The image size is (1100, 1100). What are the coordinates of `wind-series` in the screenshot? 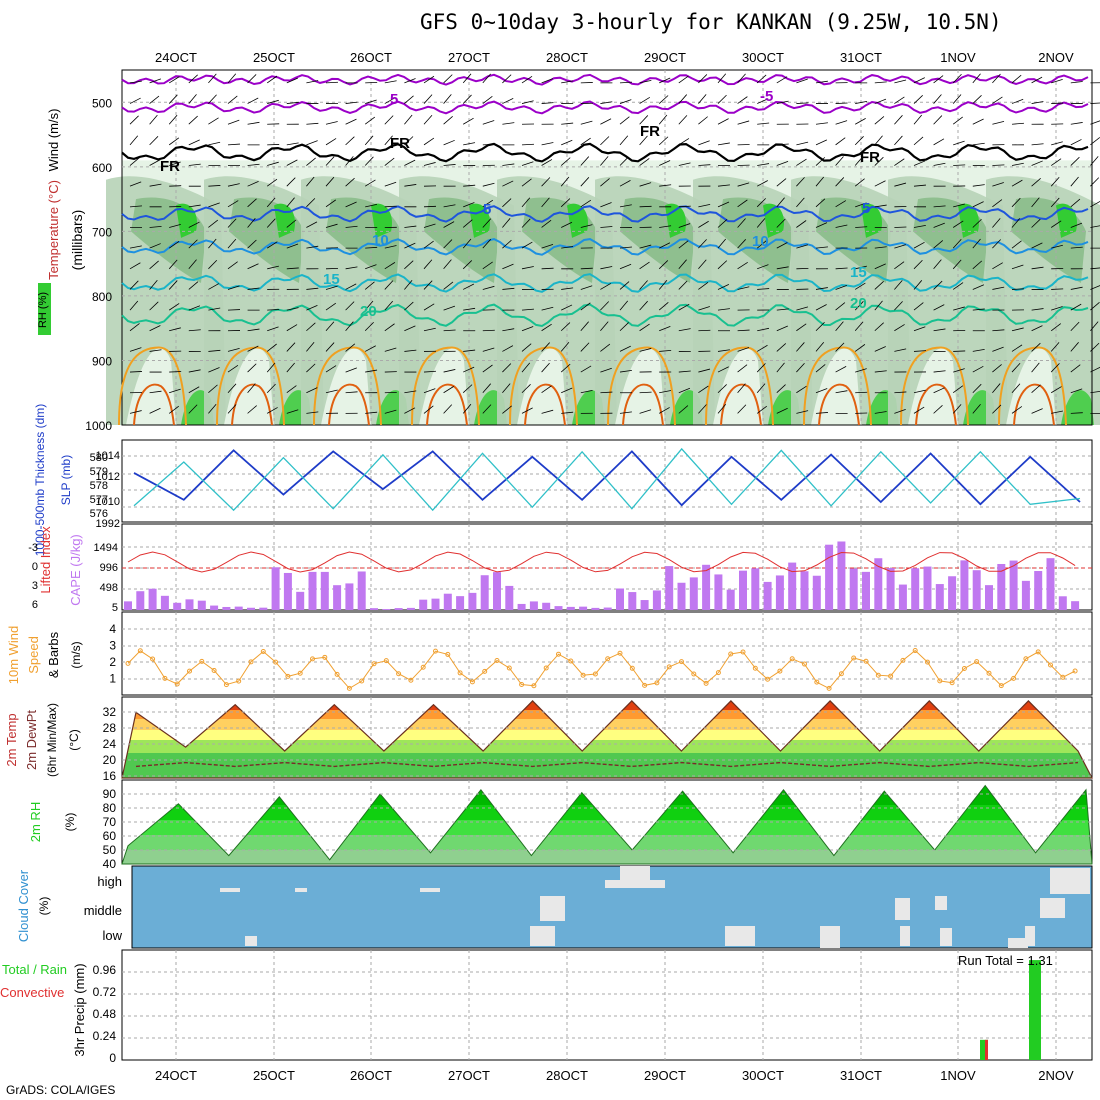 It's located at (601, 669).